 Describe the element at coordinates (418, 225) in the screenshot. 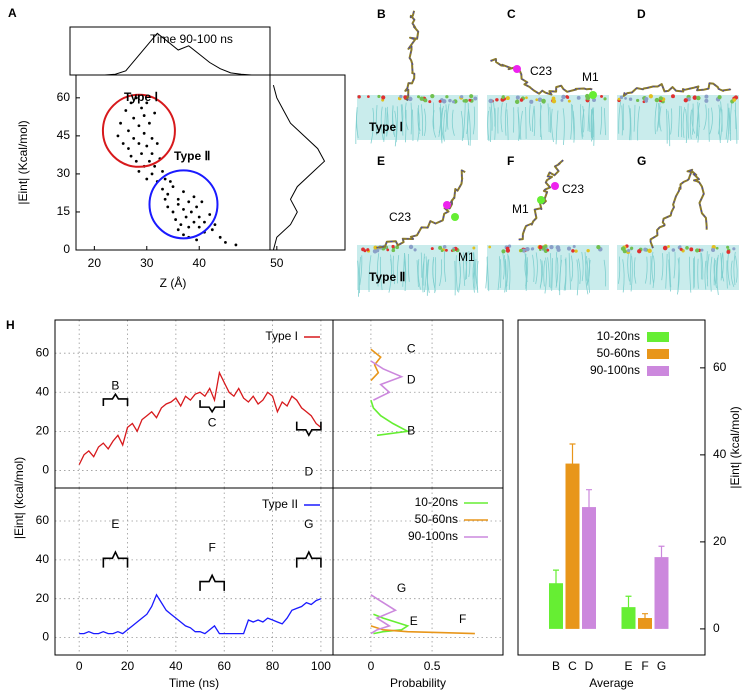

I see `snapshot: E Type Ⅱ C23 M1` at that location.